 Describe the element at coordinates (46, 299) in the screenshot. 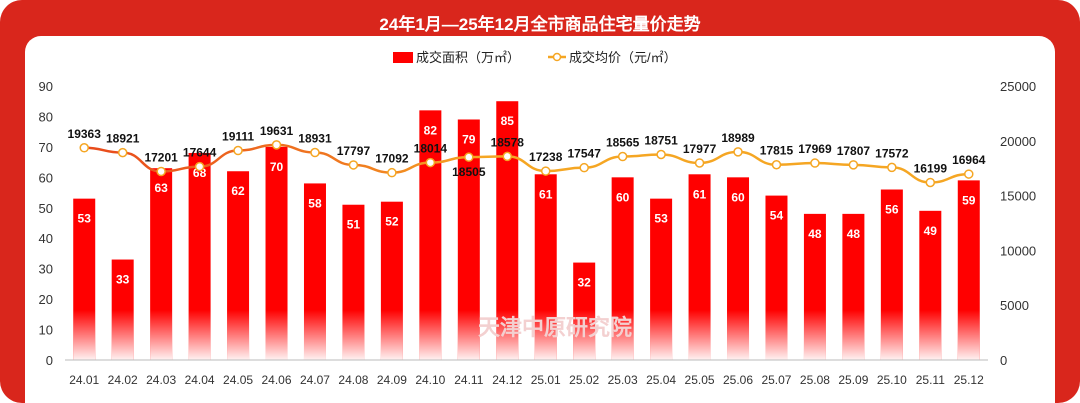

I see `y-left-tick: 20` at that location.